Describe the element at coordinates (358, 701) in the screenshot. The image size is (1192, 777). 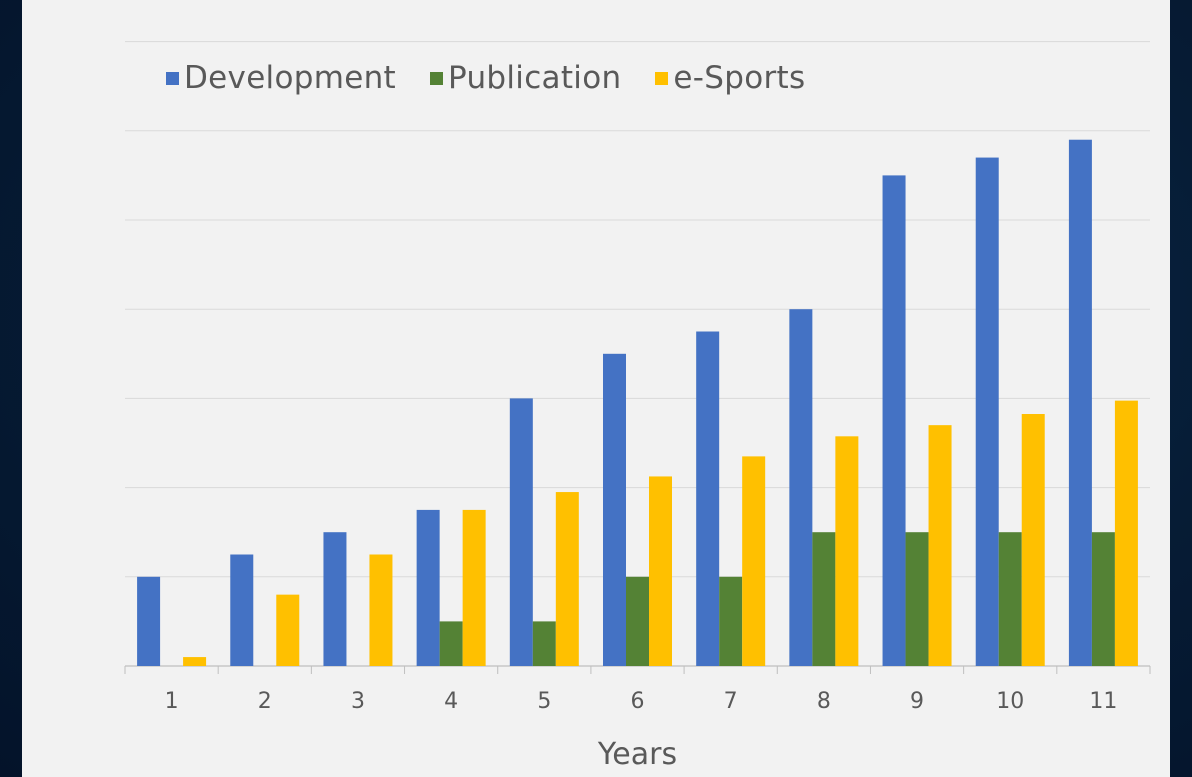
I see `x-tick-label: 3` at that location.